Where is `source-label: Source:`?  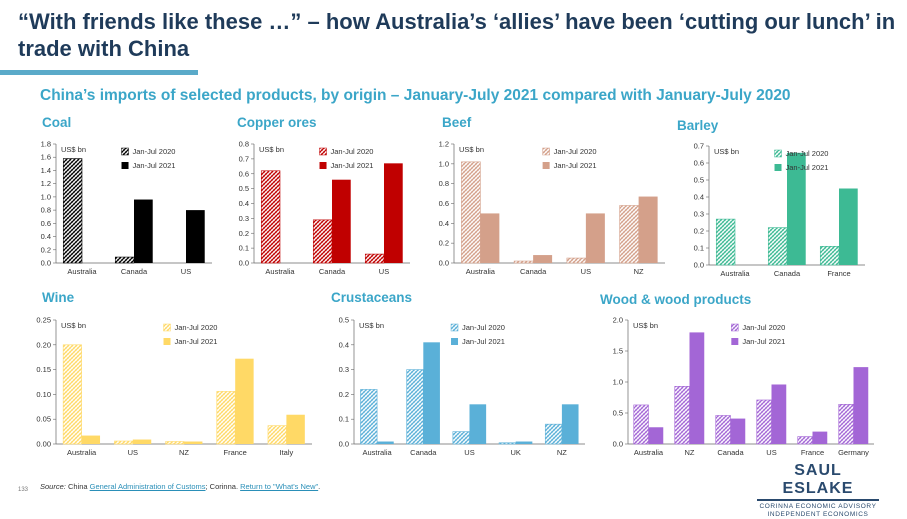 source-label: Source: is located at coordinates (53, 486).